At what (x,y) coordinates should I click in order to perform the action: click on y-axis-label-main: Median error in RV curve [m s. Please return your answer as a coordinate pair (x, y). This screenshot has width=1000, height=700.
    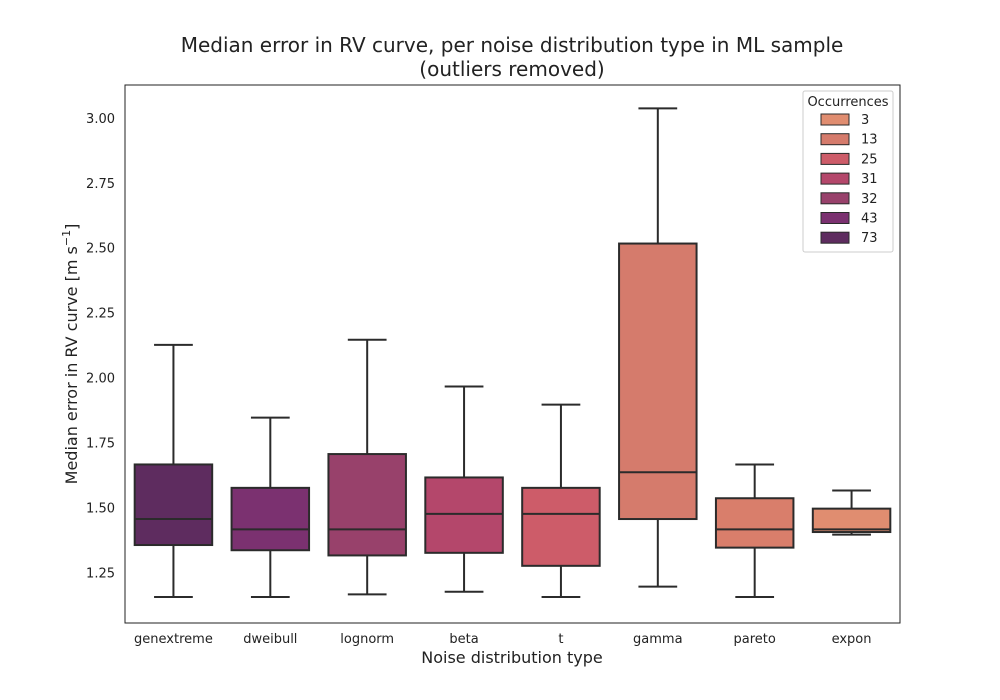
    Looking at the image, I should click on (71, 365).